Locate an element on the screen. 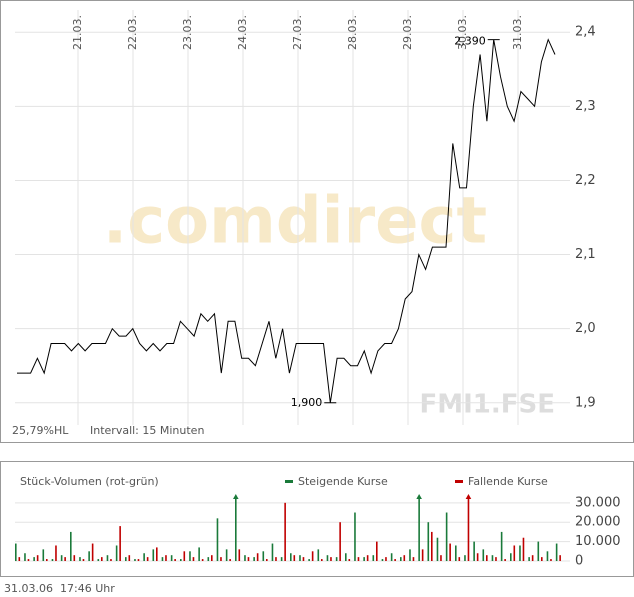 This screenshot has height=597, width=634. y-tick-label: 2,3 is located at coordinates (585, 106).